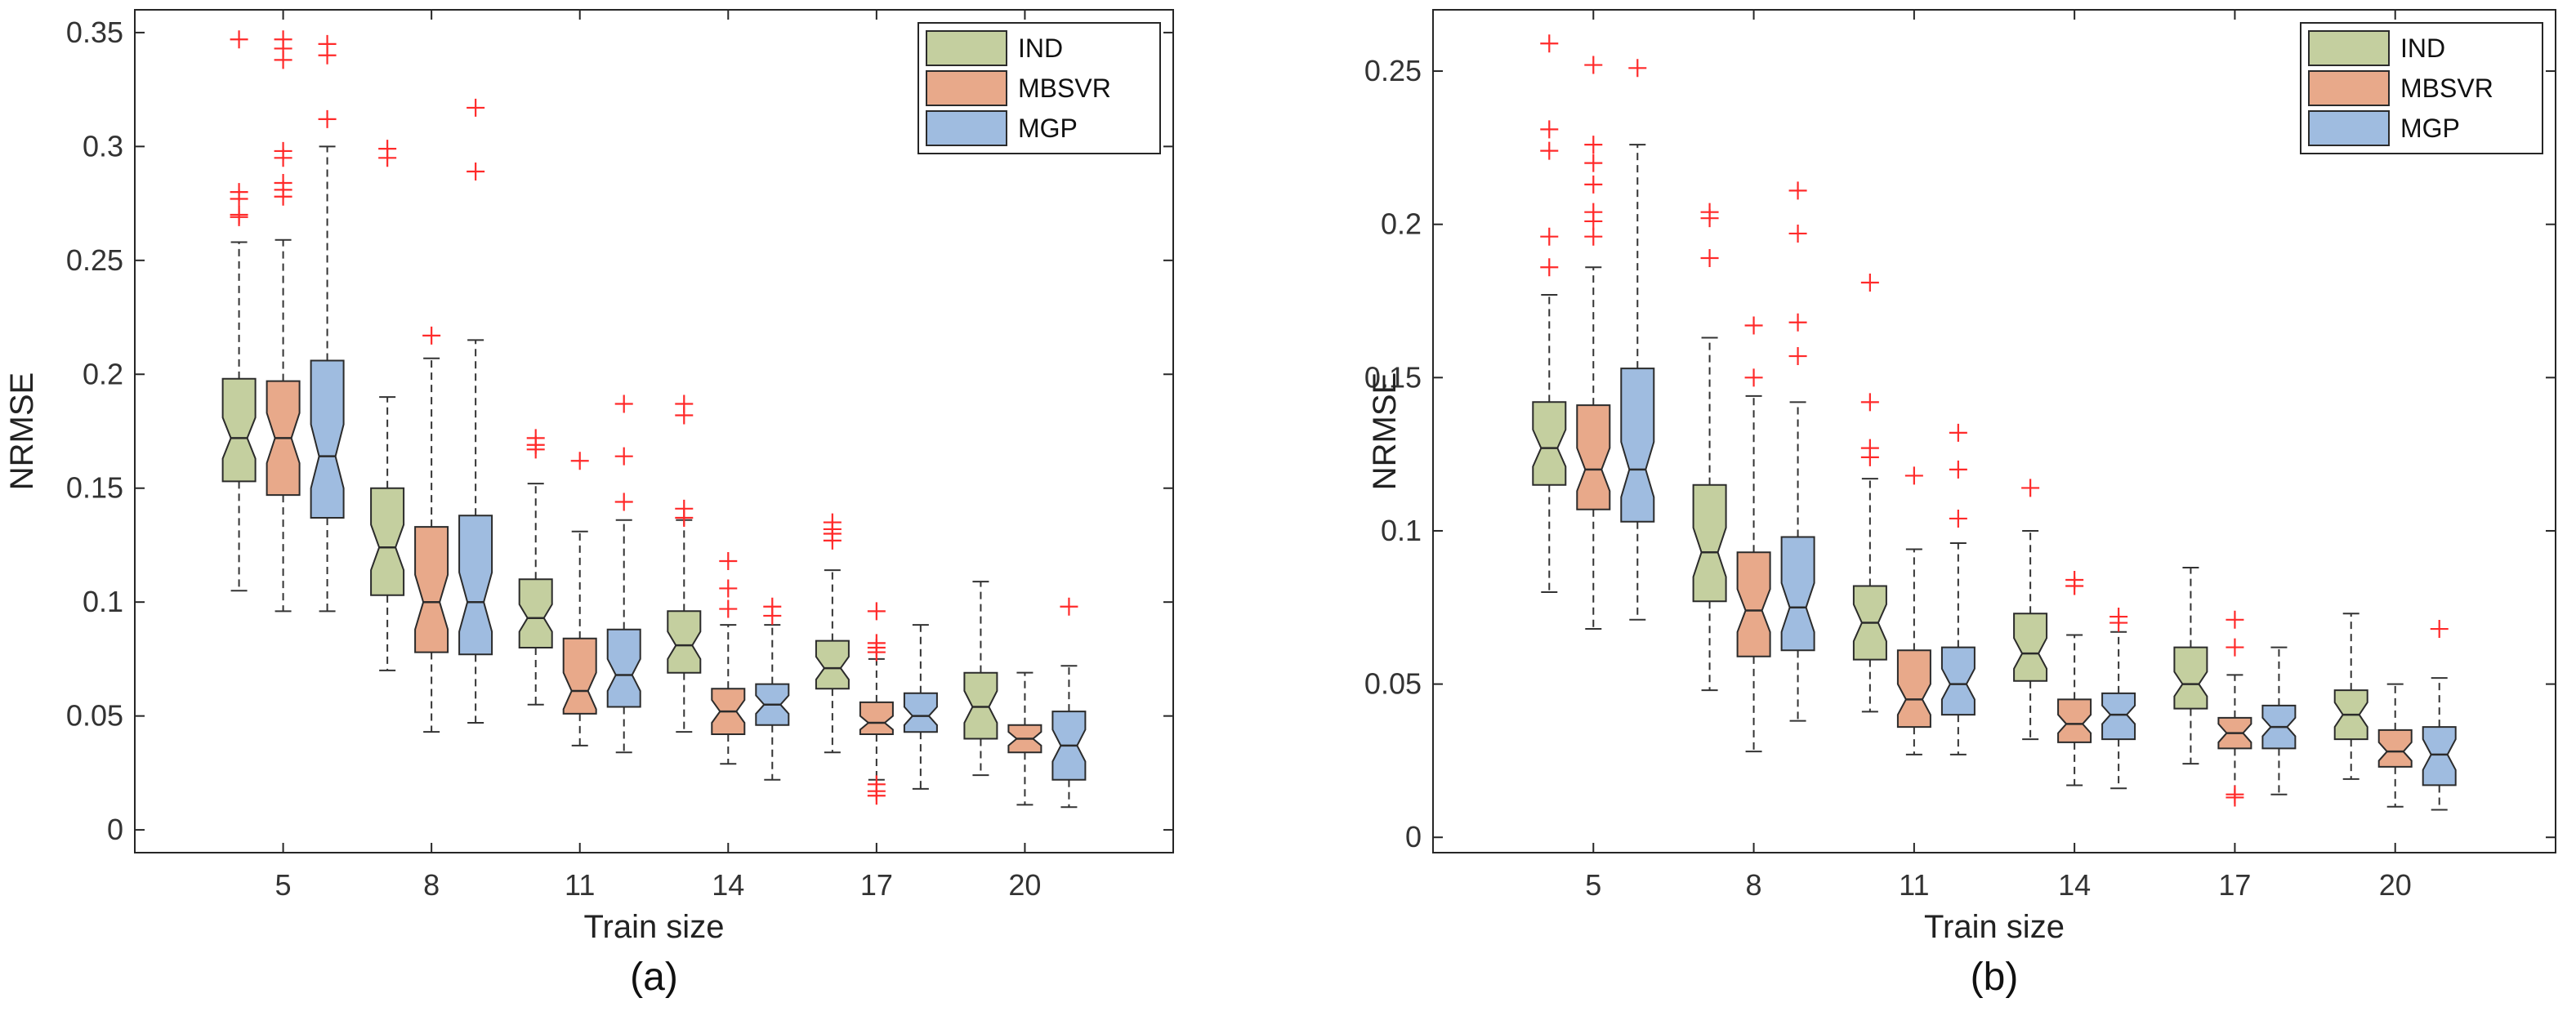 The width and height of the screenshot is (2576, 1016). I want to click on x-tick-label: 14, so click(2075, 885).